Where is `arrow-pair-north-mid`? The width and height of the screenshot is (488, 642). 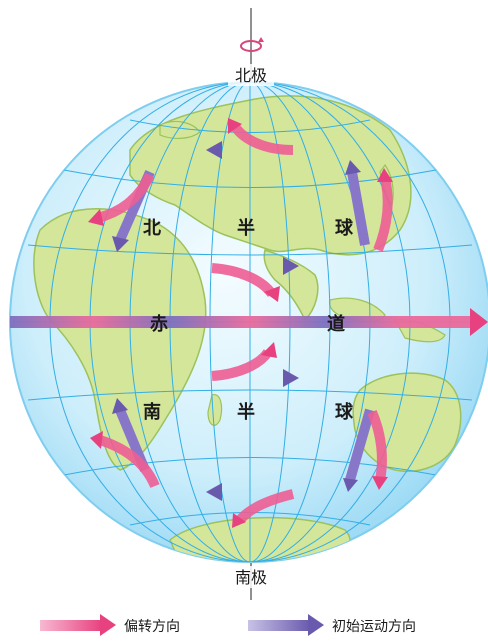 arrow-pair-north-mid is located at coordinates (254, 279).